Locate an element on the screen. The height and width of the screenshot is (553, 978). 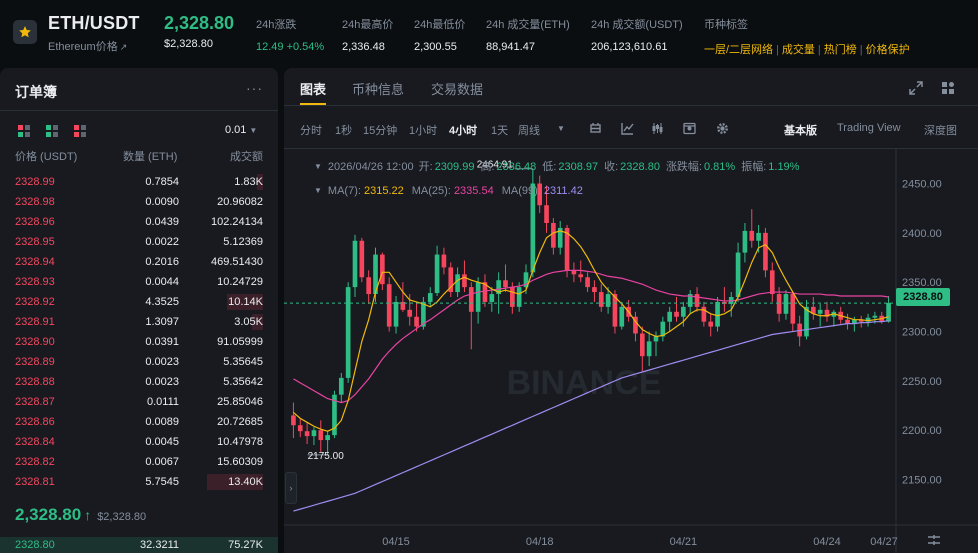
ask-row: 2328.84 0.0045 10.47978 is located at coordinates (139, 442).